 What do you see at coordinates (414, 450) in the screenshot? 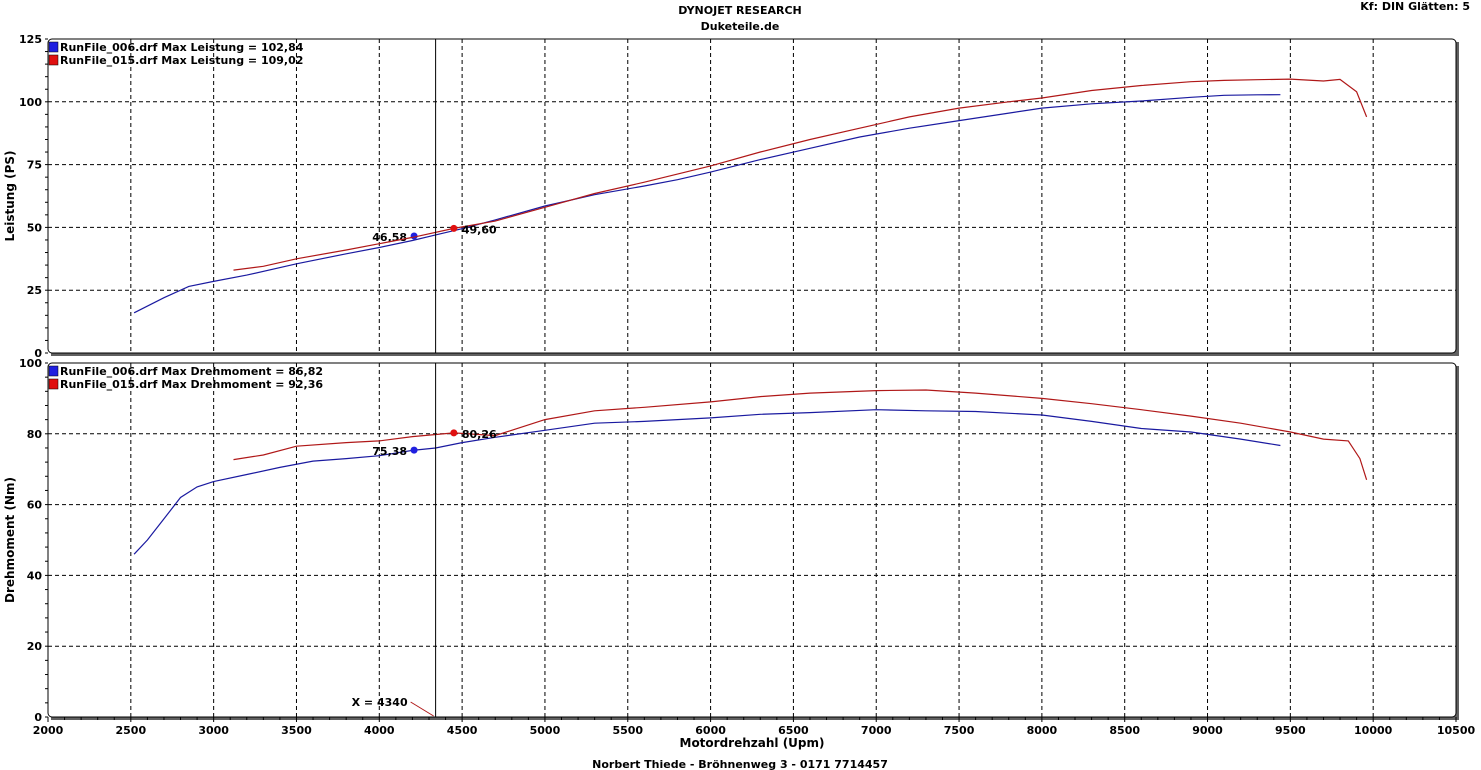
I see `torque-series-1-marker` at bounding box center [414, 450].